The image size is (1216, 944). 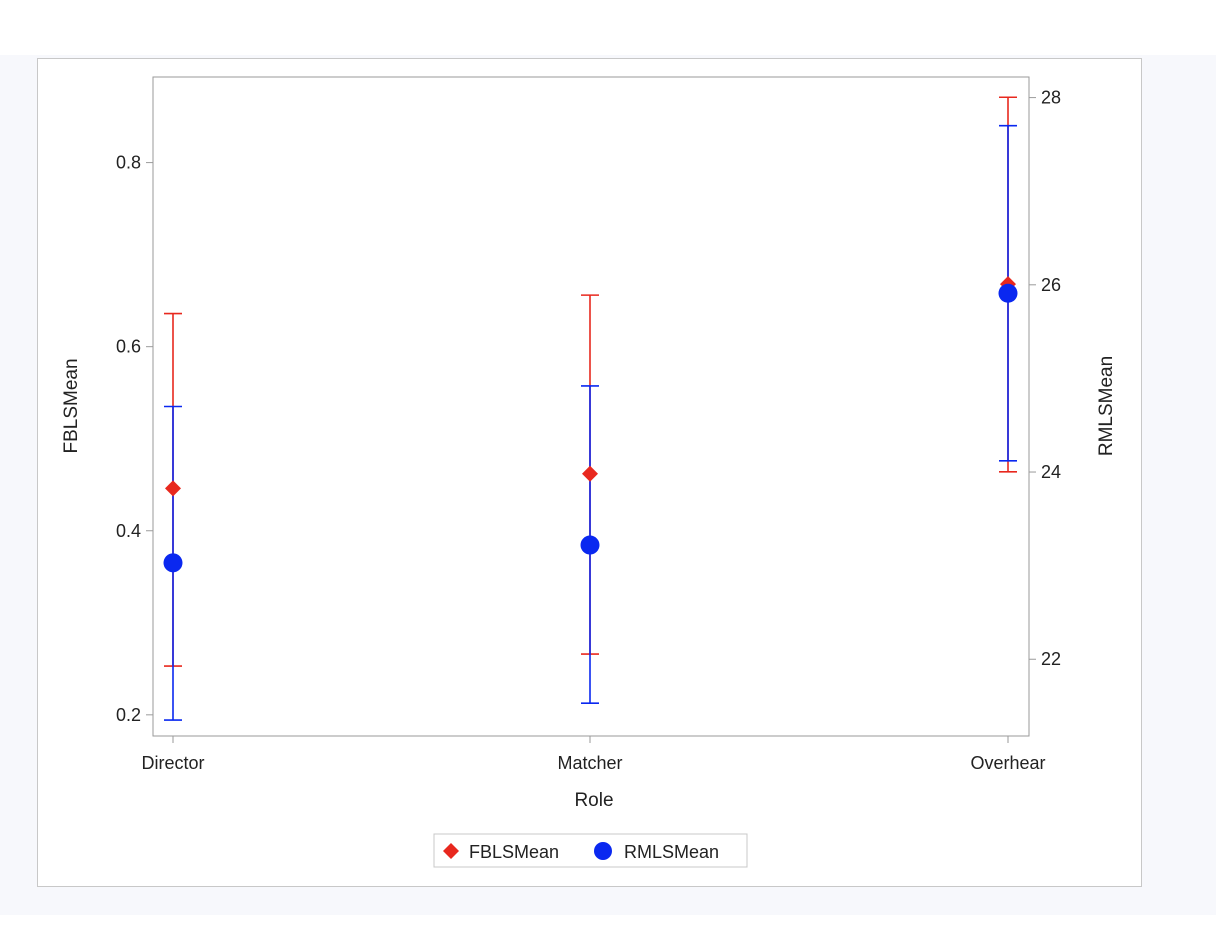 What do you see at coordinates (1051, 285) in the screenshot?
I see `y2-tick-label: 26` at bounding box center [1051, 285].